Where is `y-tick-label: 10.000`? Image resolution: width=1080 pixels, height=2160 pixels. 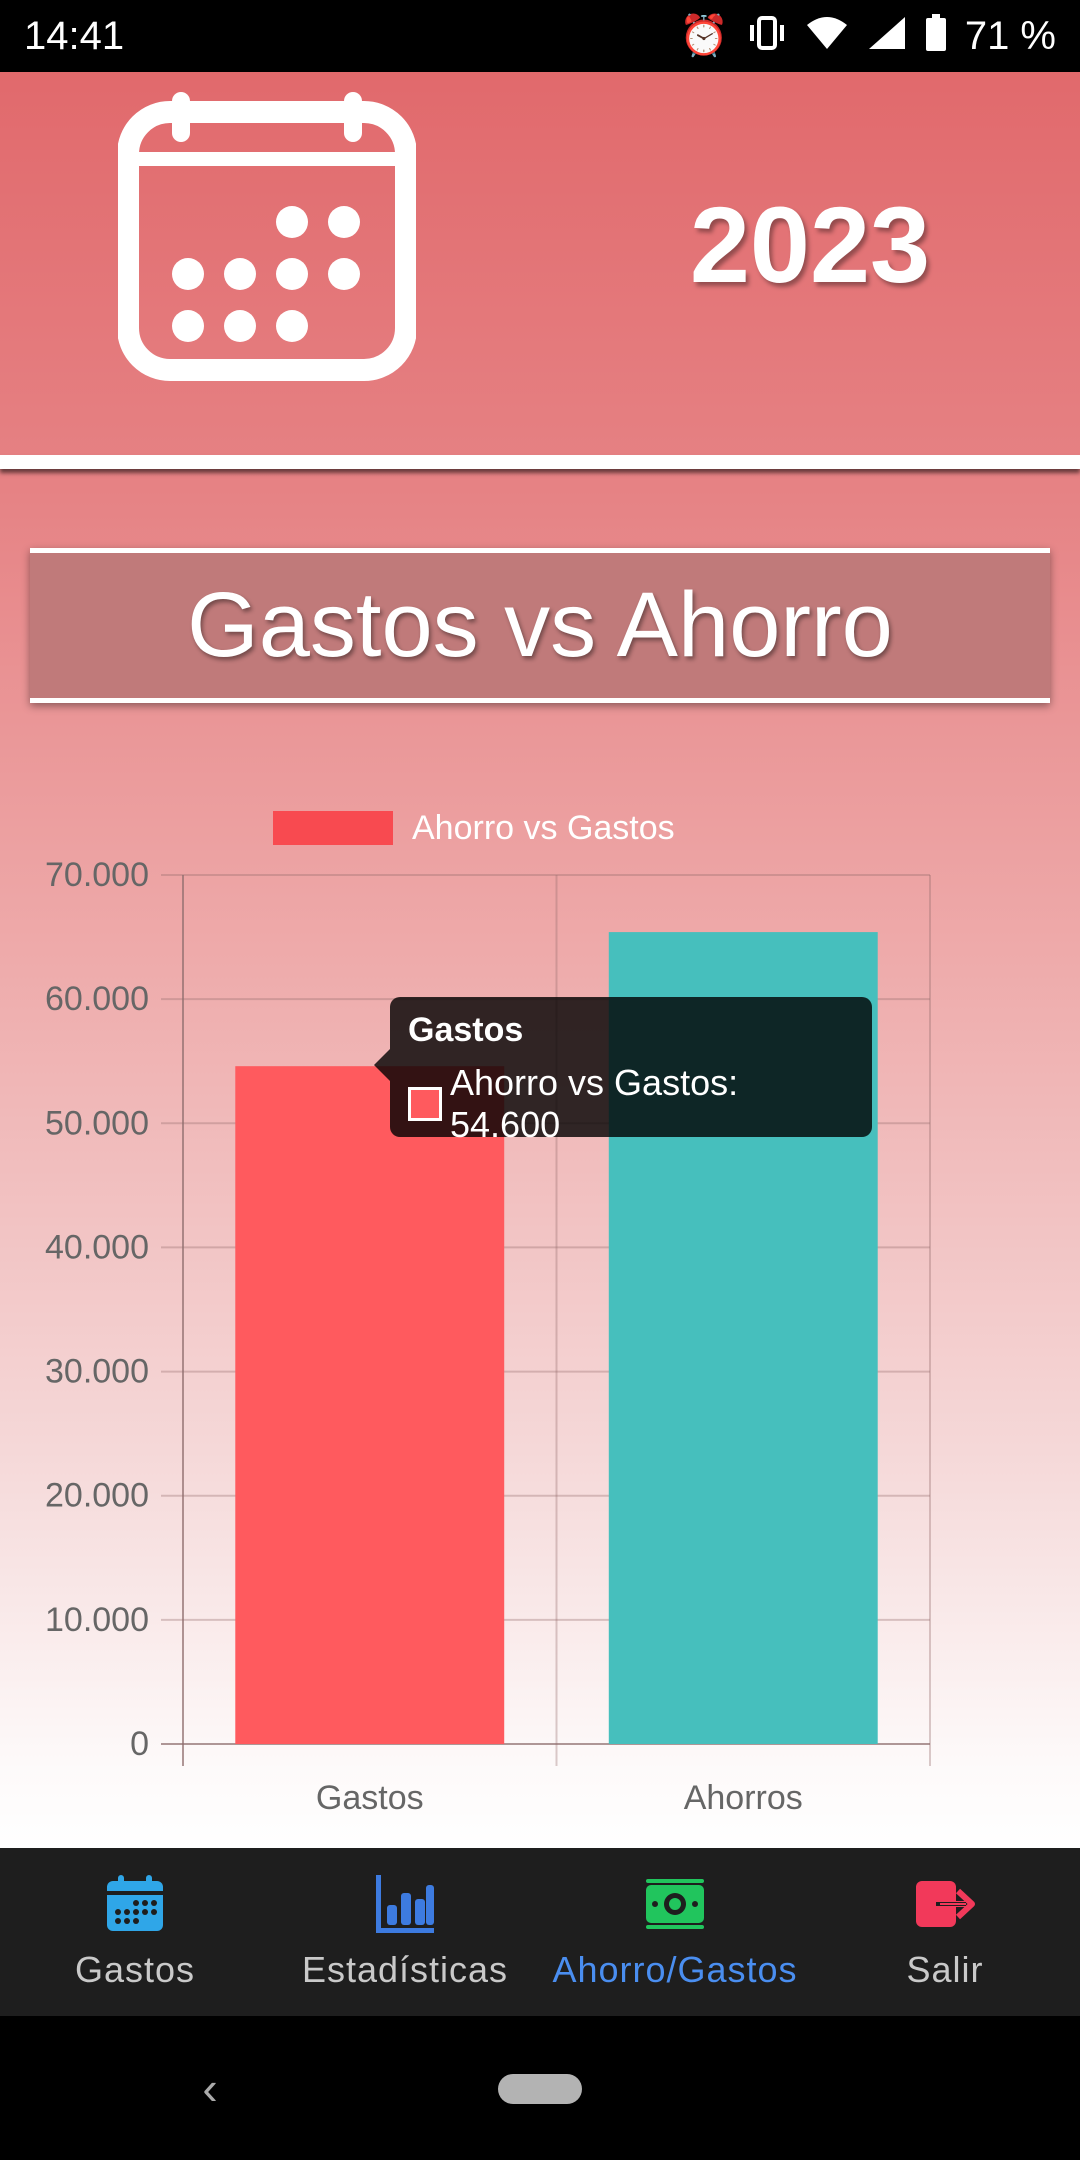 y-tick-label: 10.000 is located at coordinates (97, 1620).